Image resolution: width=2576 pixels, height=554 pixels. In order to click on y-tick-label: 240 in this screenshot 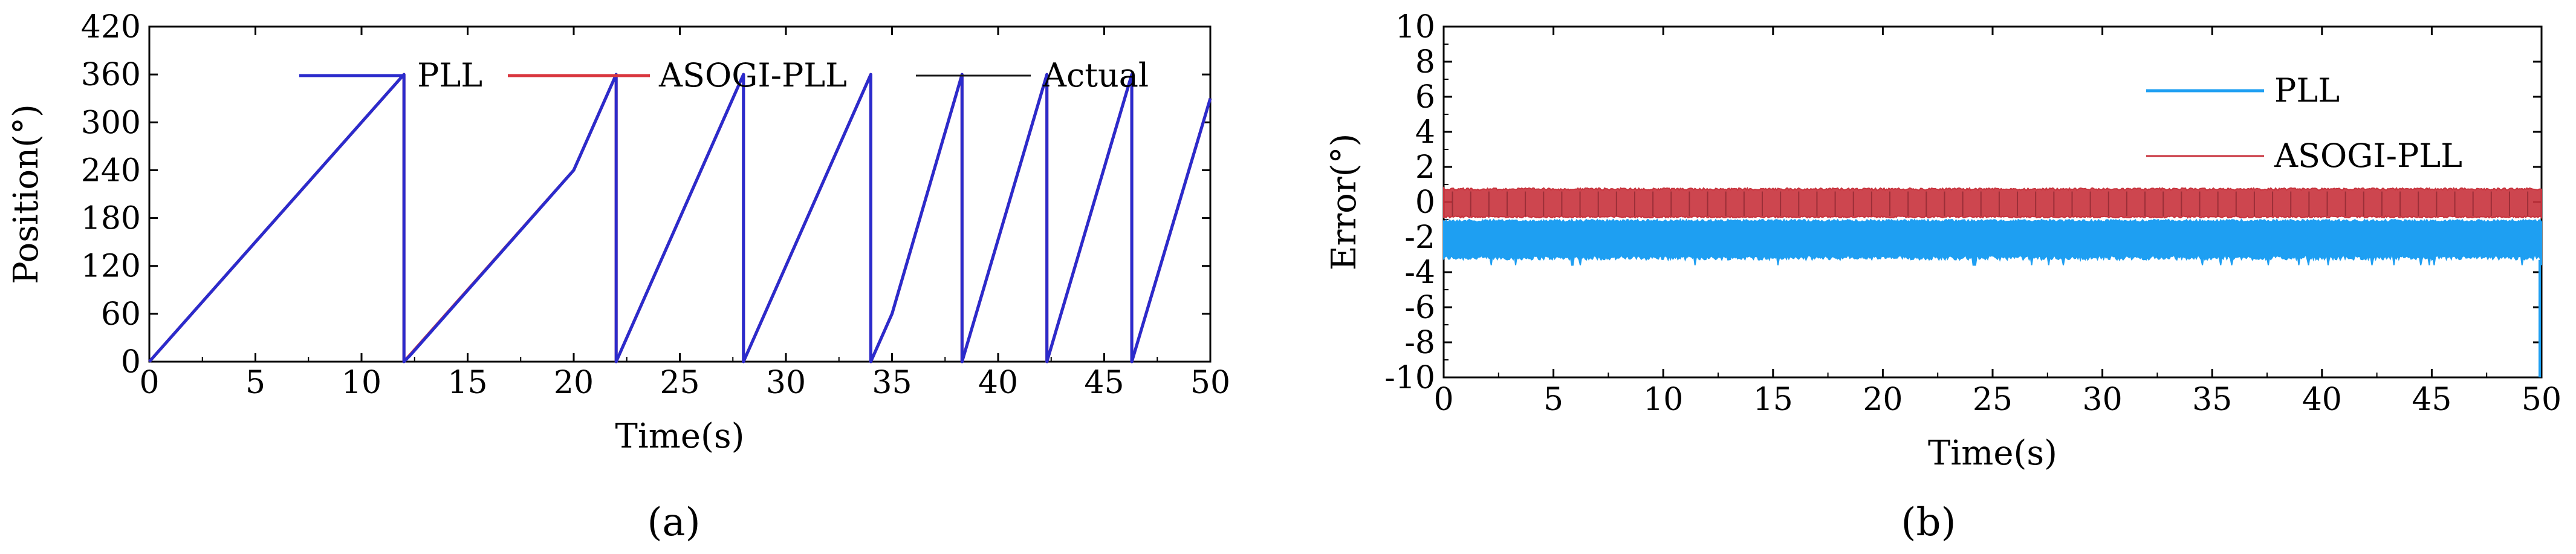, I will do `click(111, 170)`.